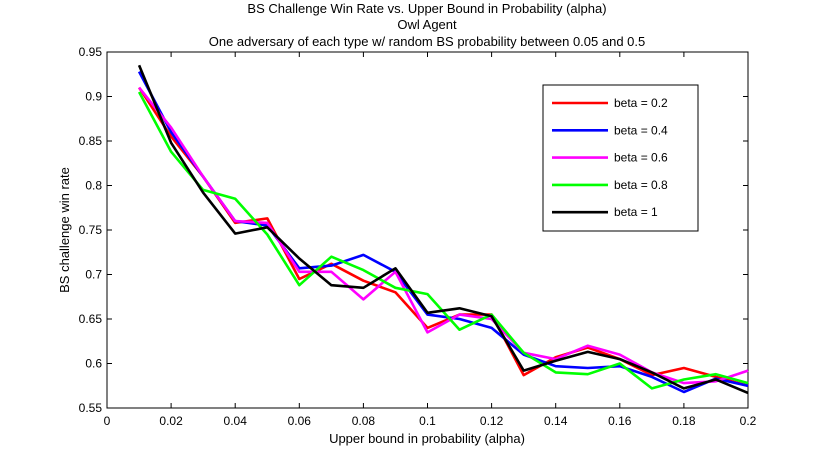 The height and width of the screenshot is (459, 826). Describe the element at coordinates (641, 185) in the screenshot. I see `legend-label: beta = 0.8` at that location.